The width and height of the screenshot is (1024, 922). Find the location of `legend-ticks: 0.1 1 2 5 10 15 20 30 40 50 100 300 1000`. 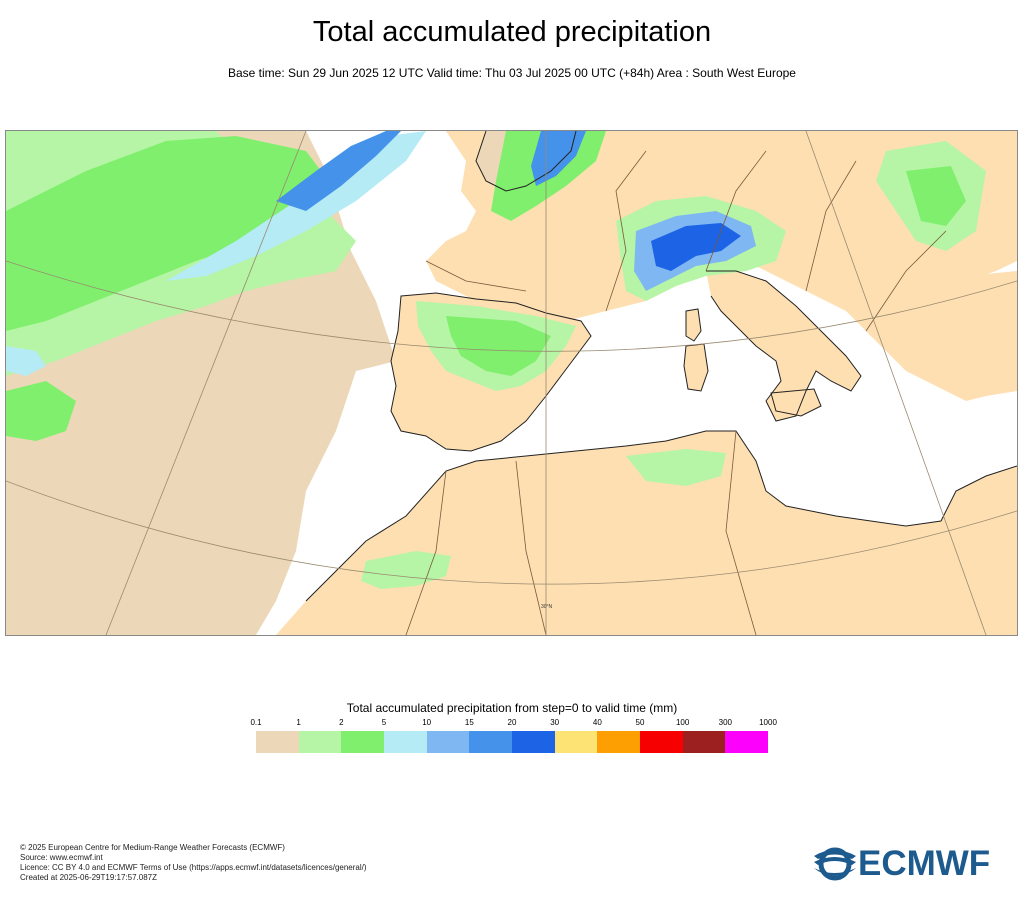

legend-ticks: 0.1 1 2 5 10 15 20 30 40 50 100 300 1000 is located at coordinates (512, 724).